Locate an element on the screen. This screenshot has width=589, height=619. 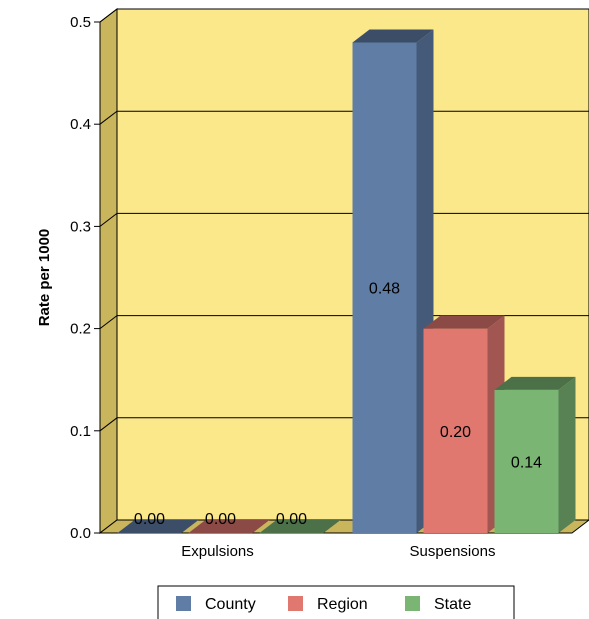
bar-state-suspensions is located at coordinates (526, 461).